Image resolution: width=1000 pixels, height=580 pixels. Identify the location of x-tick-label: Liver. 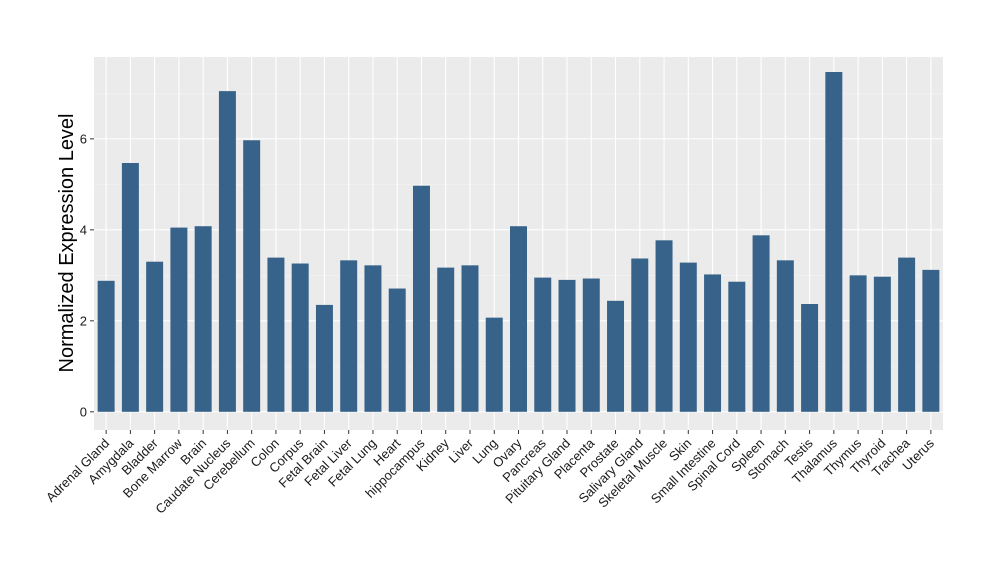
(461, 450).